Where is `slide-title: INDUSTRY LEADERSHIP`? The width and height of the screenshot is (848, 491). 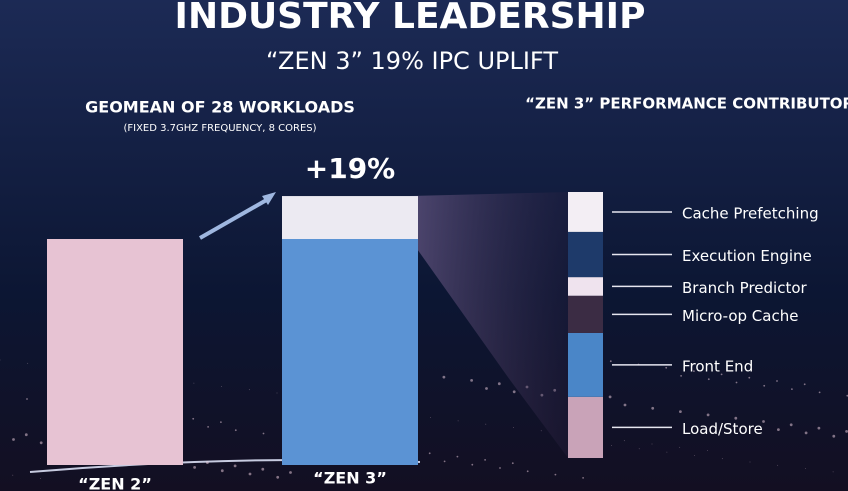
slide-title: INDUSTRY LEADERSHIP is located at coordinates (410, 18).